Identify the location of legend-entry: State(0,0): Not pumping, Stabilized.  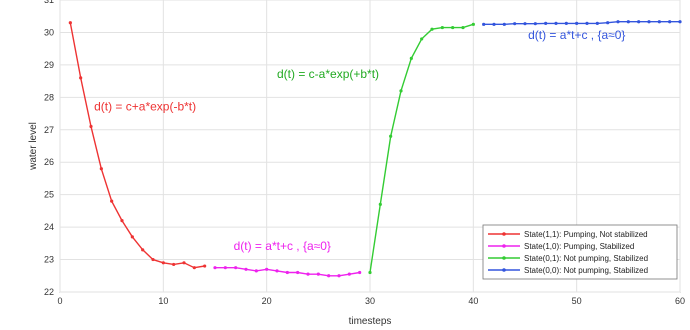
(586, 270).